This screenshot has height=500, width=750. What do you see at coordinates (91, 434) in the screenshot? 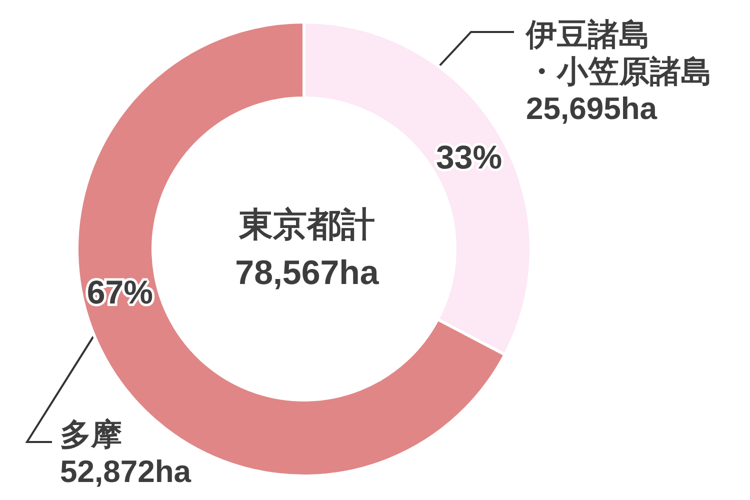
I see `slice-label: 多摩` at bounding box center [91, 434].